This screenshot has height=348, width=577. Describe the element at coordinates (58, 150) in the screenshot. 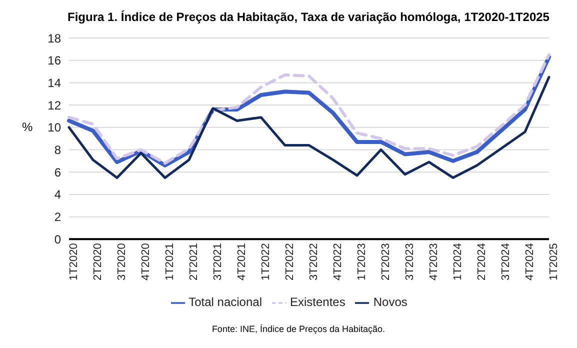

I see `y-tick-label: 8` at that location.